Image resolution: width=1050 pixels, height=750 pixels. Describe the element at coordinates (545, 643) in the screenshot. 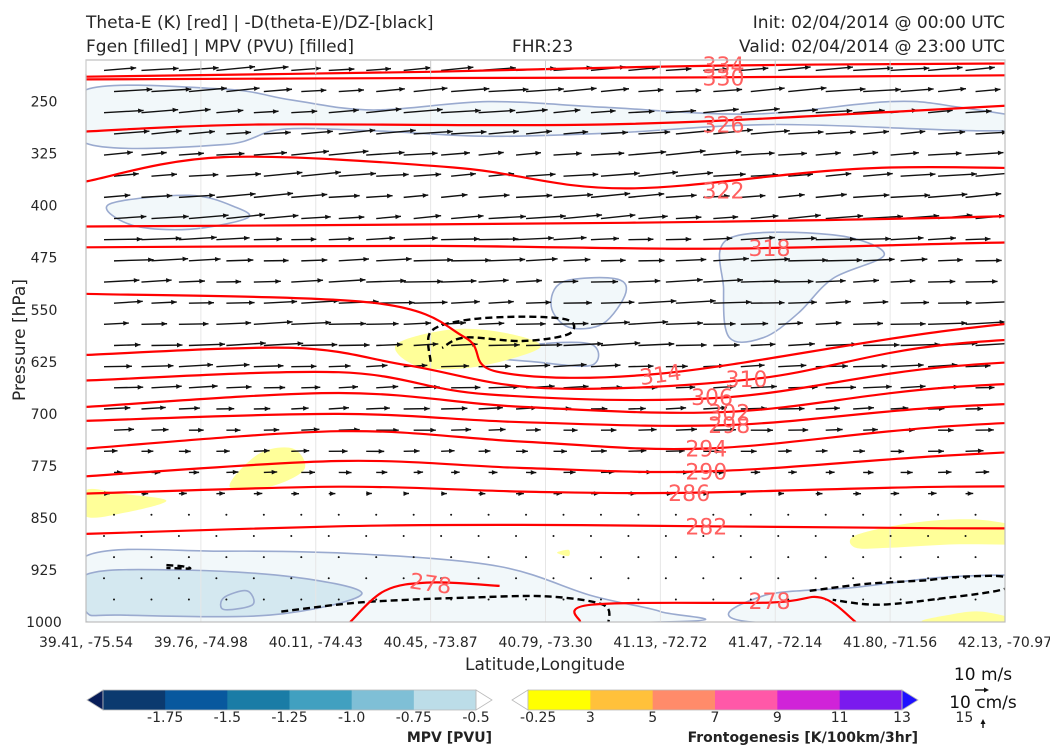

I see `x-tick-label: 40.79, -73.30` at that location.